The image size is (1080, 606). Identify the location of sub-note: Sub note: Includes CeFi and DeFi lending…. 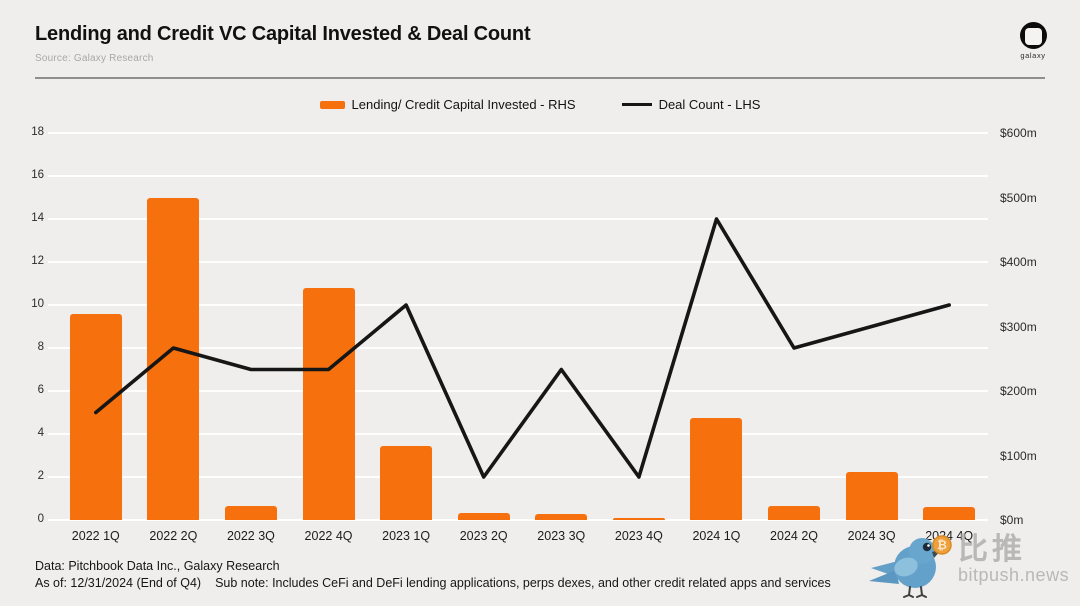
(523, 582).